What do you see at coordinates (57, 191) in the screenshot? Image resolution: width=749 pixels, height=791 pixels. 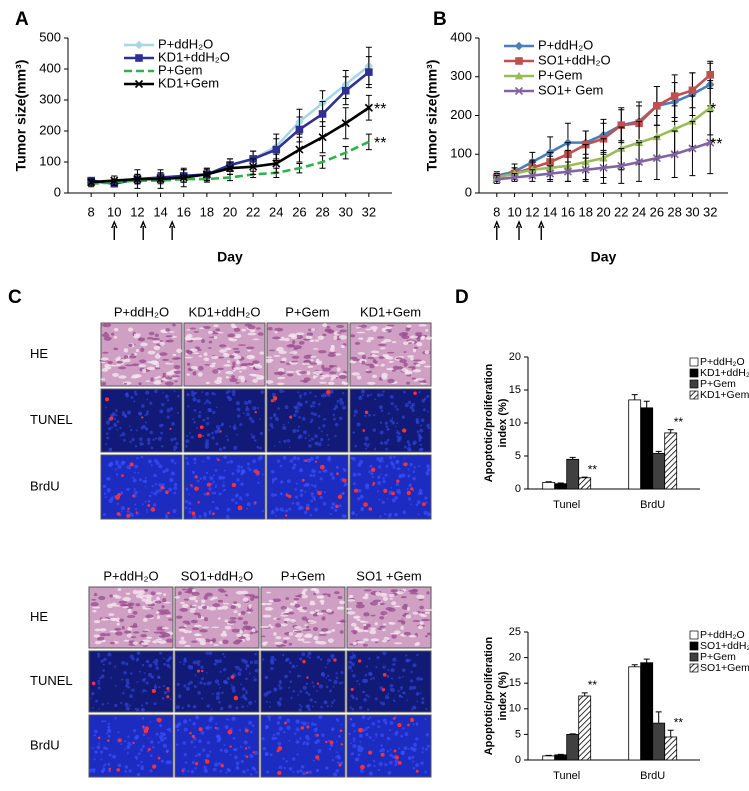 I see `y-tick-label: 0` at bounding box center [57, 191].